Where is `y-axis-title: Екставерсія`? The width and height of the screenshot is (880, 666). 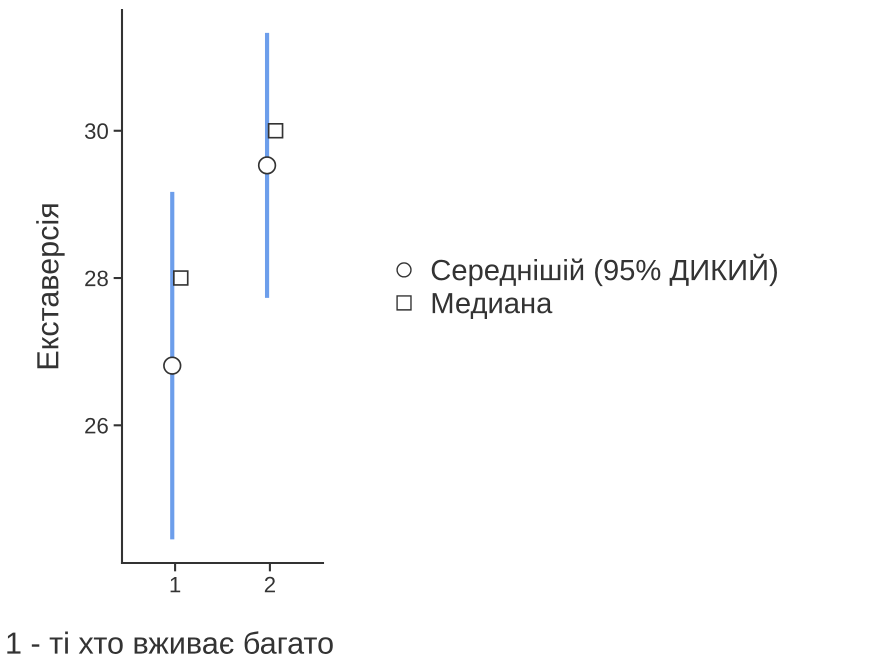
y-axis-title: Екставерсія is located at coordinates (50, 286).